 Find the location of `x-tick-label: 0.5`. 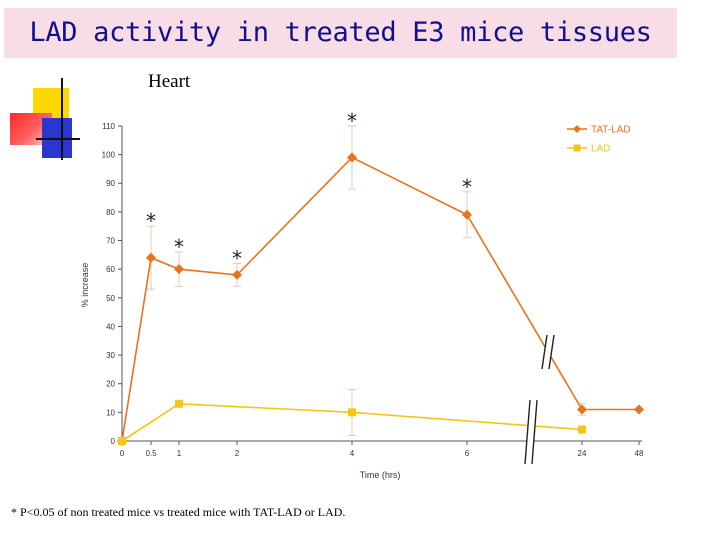

x-tick-label: 0.5 is located at coordinates (151, 453).